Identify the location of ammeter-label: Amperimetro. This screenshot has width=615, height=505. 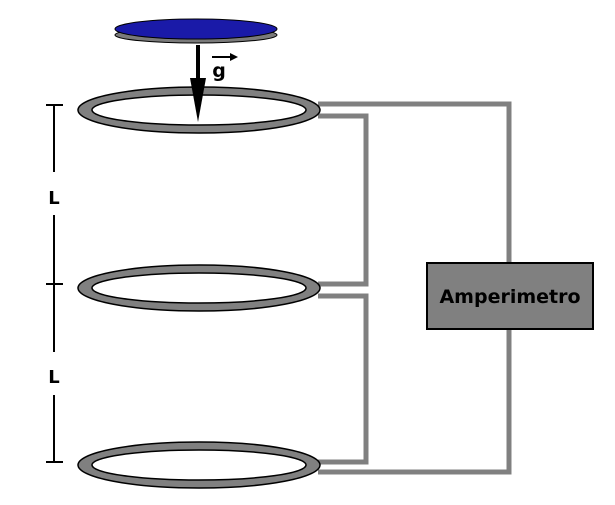
(509, 297).